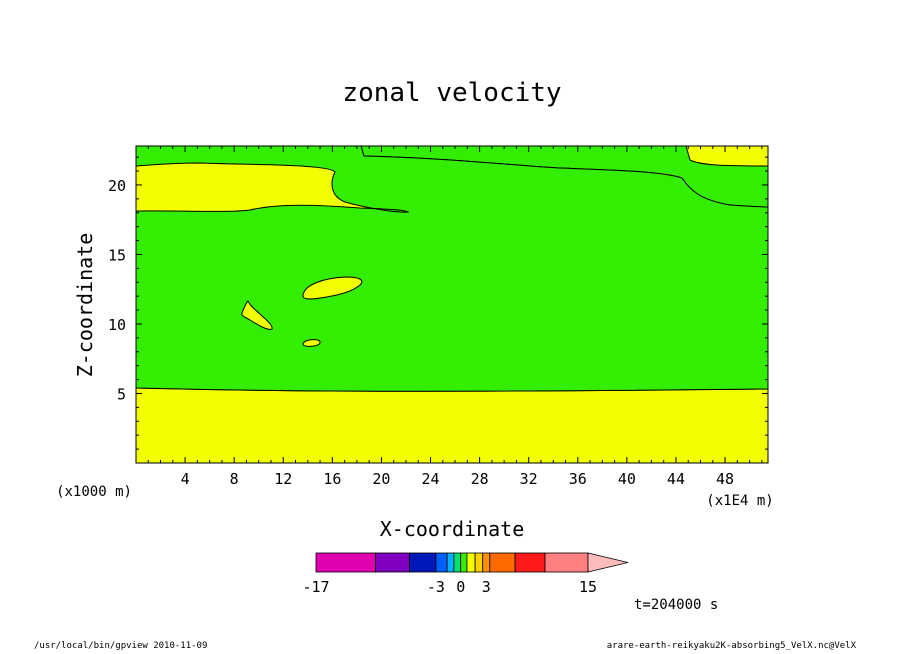 The image size is (904, 654). I want to click on time-label: t=204000 s, so click(676, 605).